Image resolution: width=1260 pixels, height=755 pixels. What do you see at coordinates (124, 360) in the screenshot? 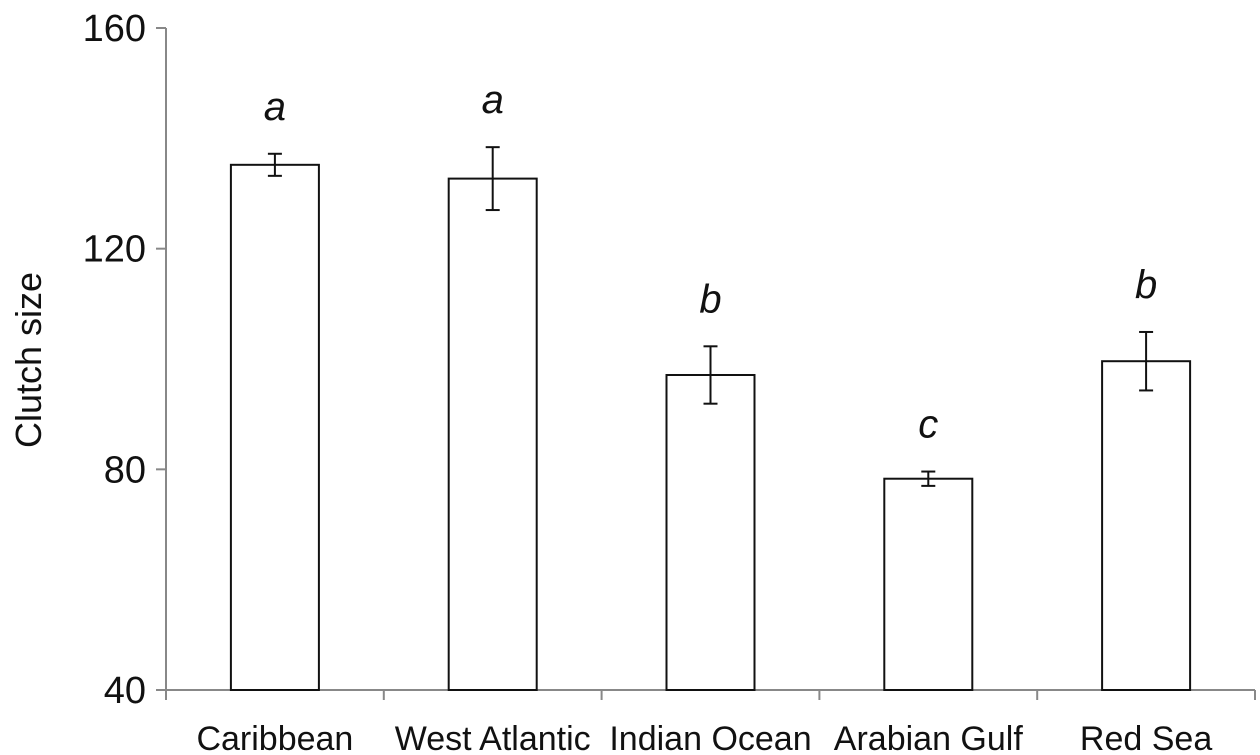
I see `y-ticks: 40 80 120 160` at bounding box center [124, 360].